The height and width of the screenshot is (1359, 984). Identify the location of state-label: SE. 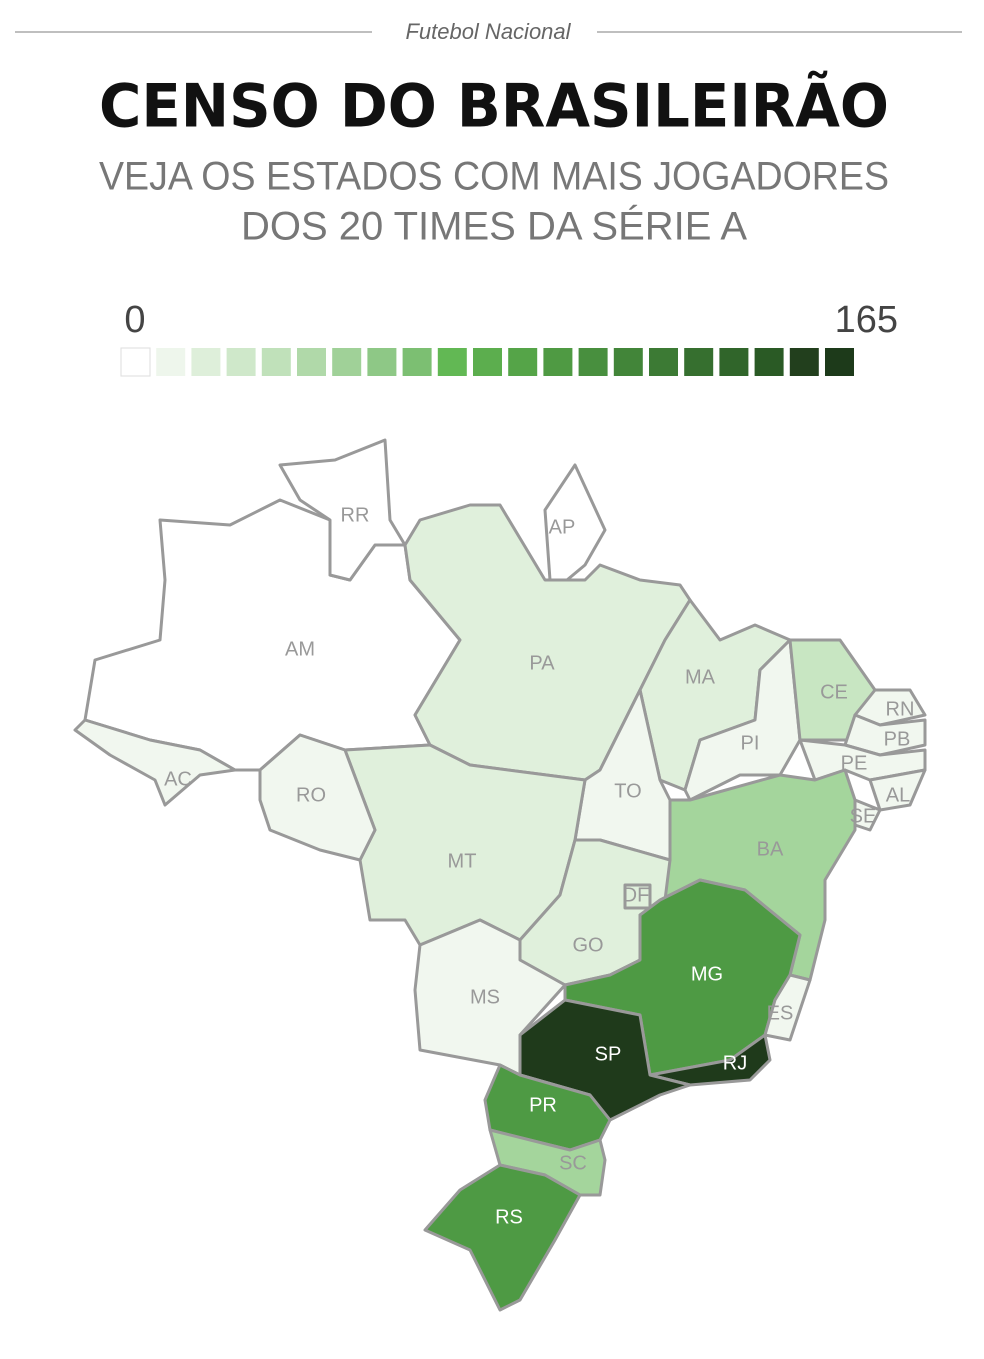
(863, 816).